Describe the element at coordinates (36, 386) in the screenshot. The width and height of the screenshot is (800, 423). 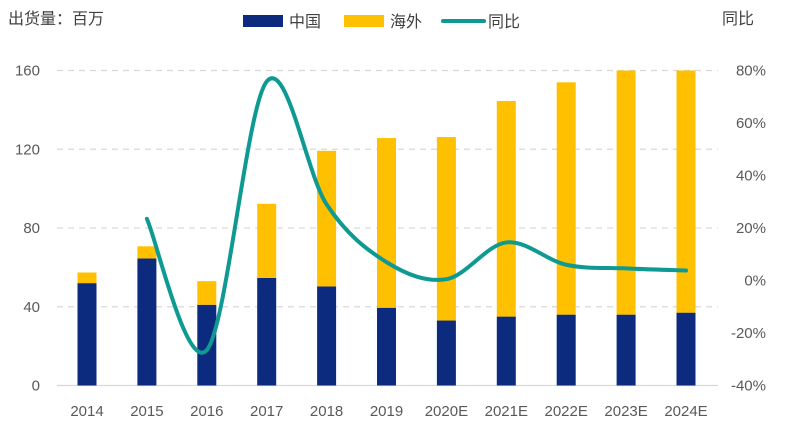
I see `y-tick-label: 0` at that location.